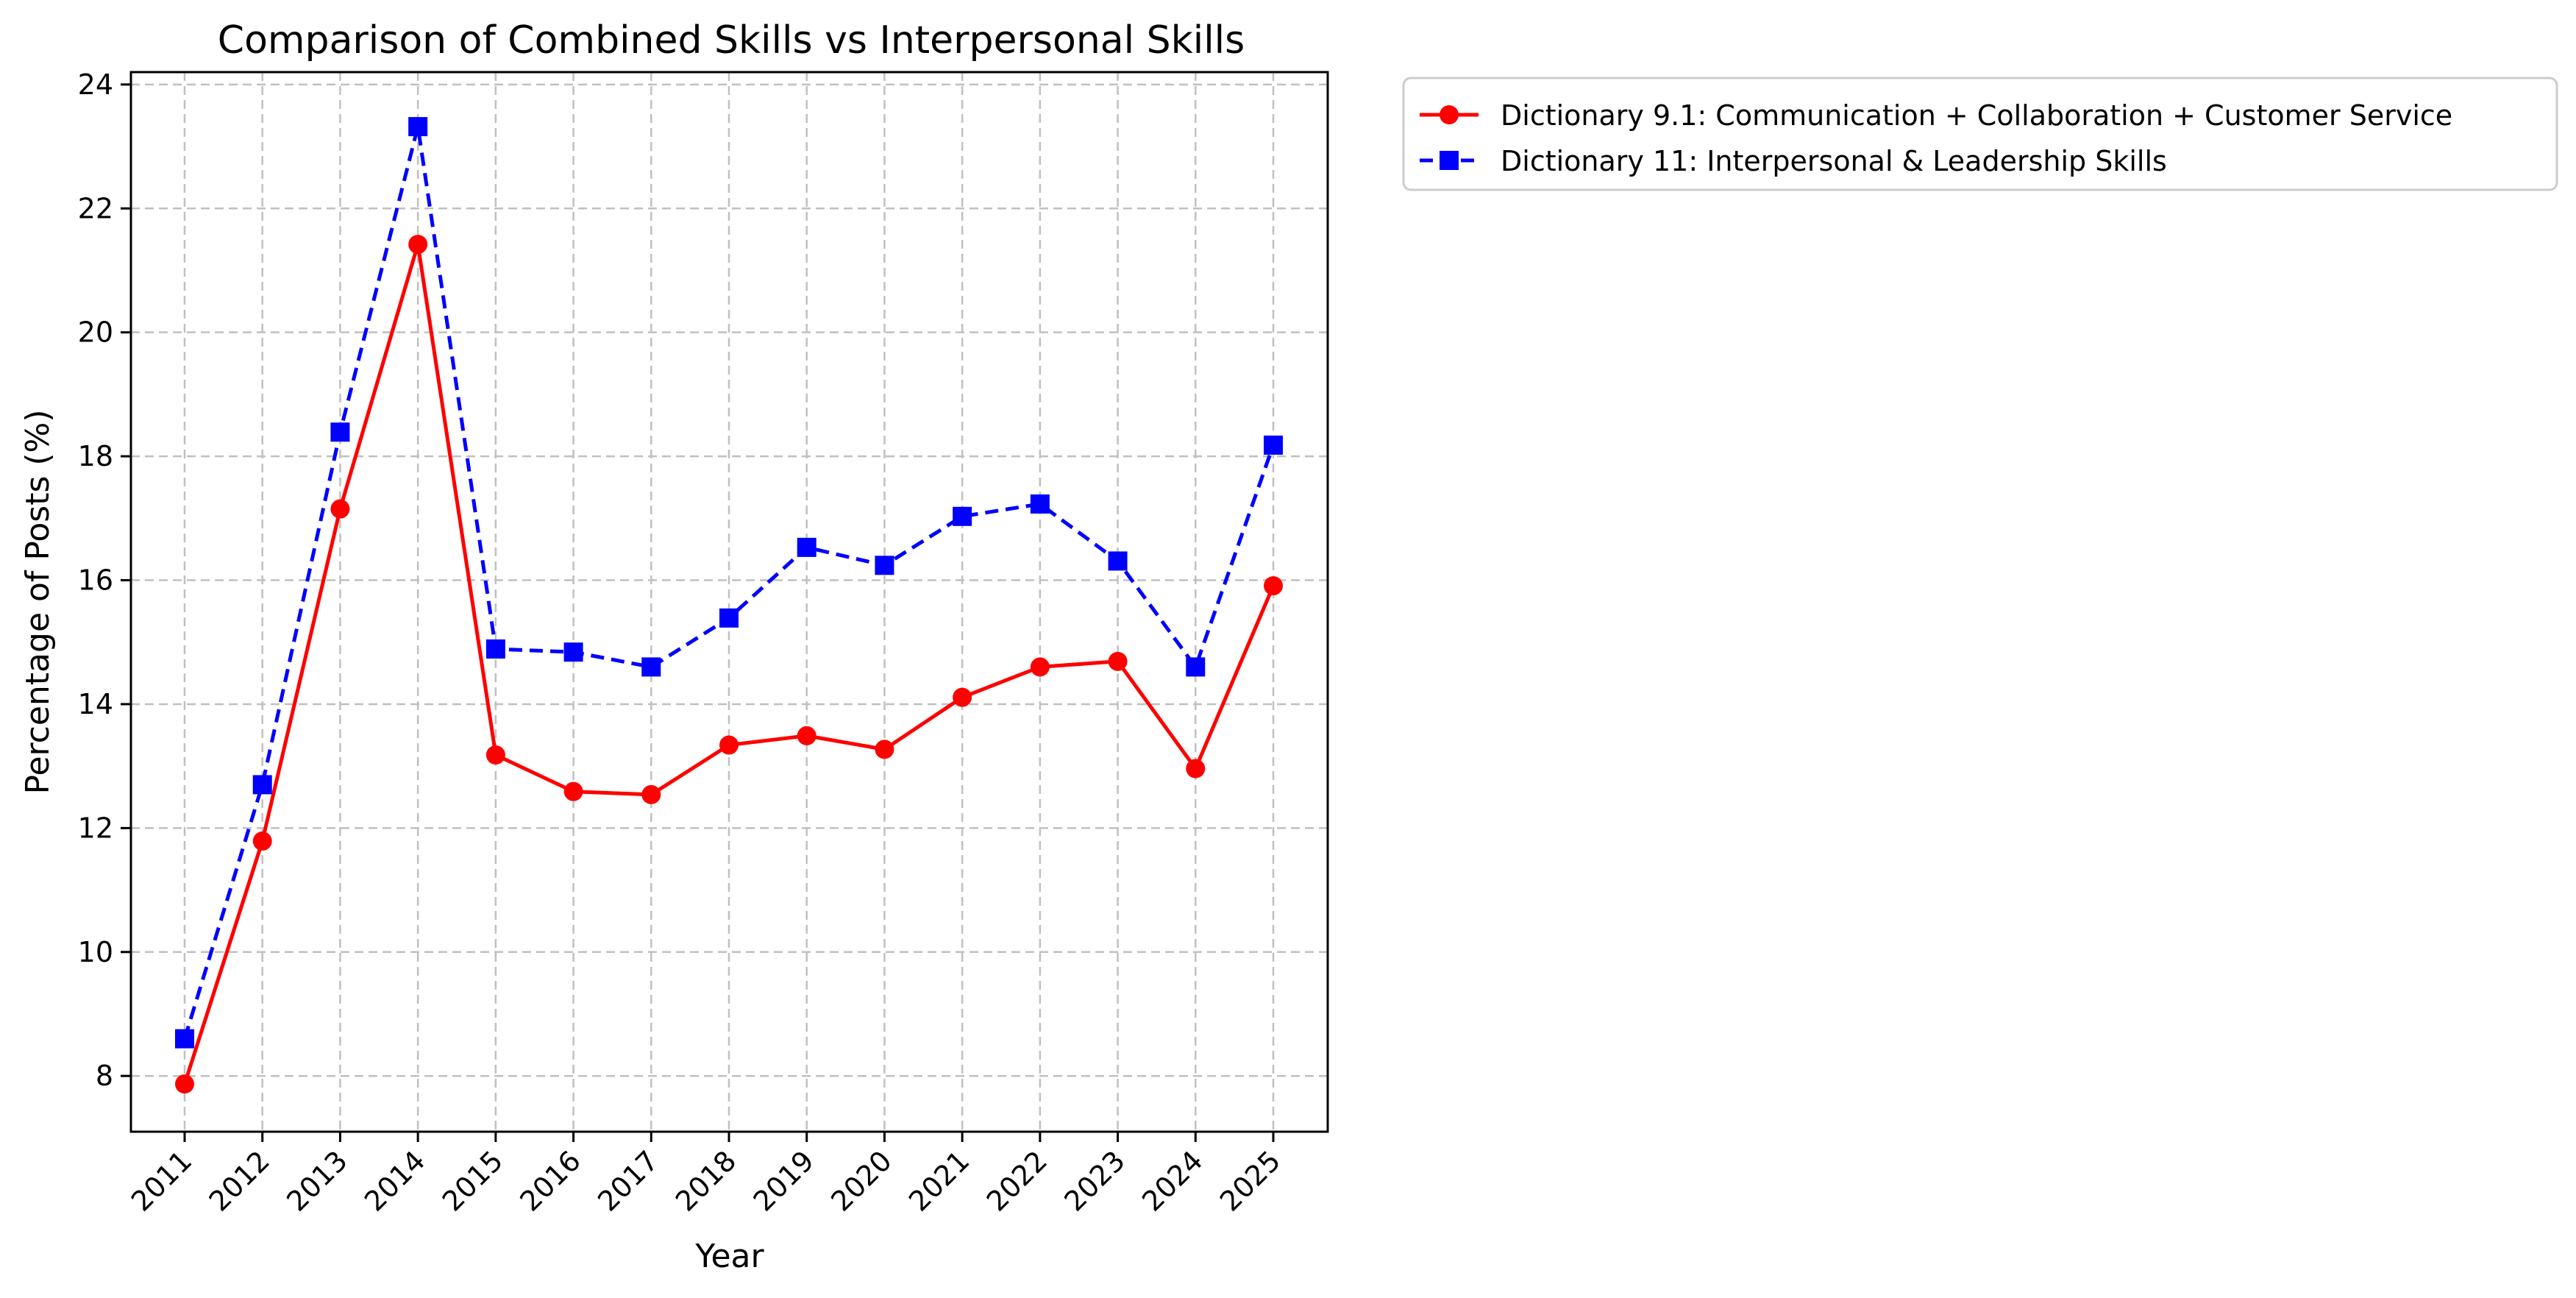  I want to click on series-2-point-2013, so click(340, 432).